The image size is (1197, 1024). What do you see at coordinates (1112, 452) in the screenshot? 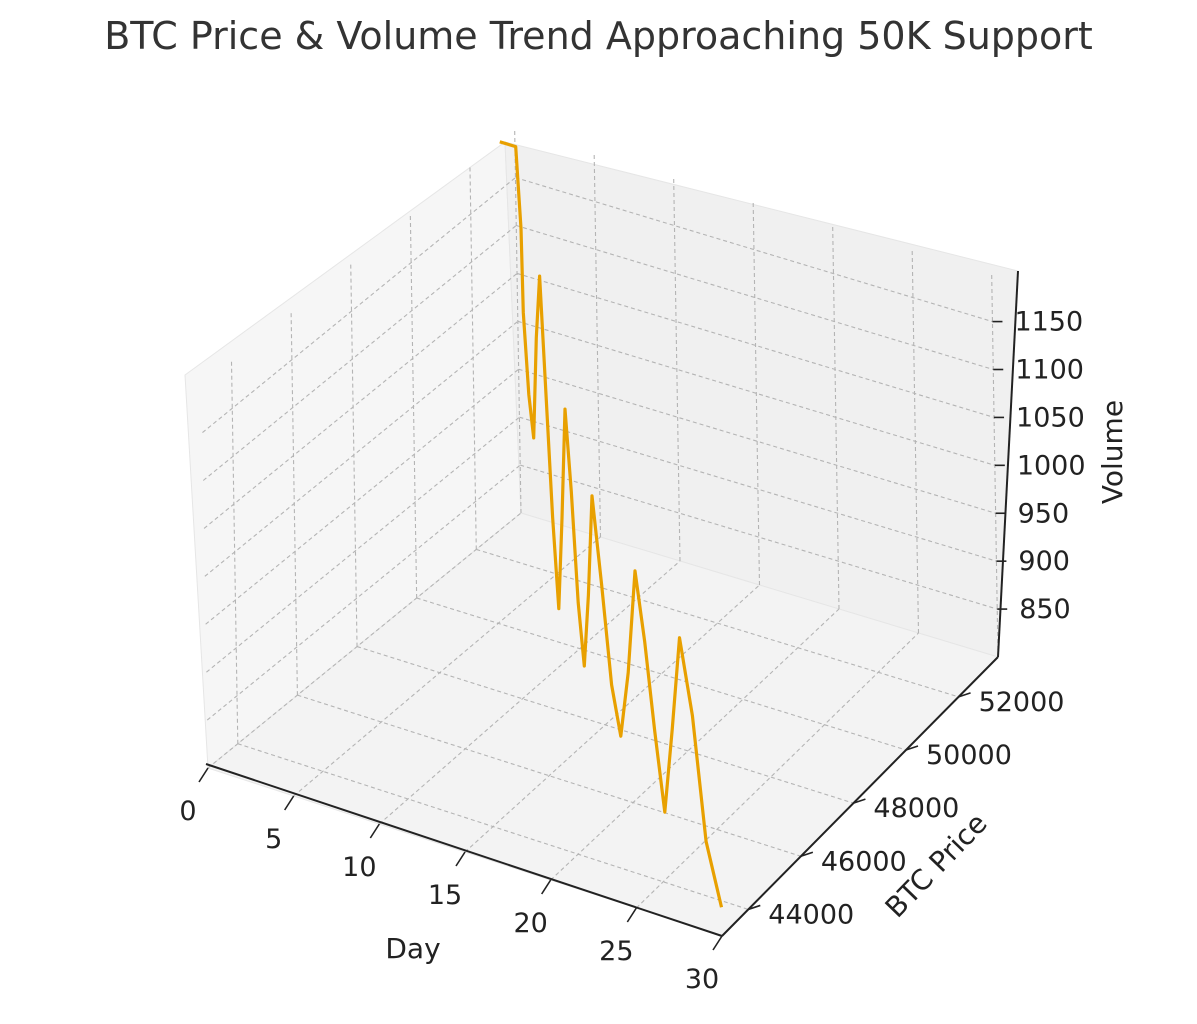
I see `z-axis-label: Volume` at bounding box center [1112, 452].